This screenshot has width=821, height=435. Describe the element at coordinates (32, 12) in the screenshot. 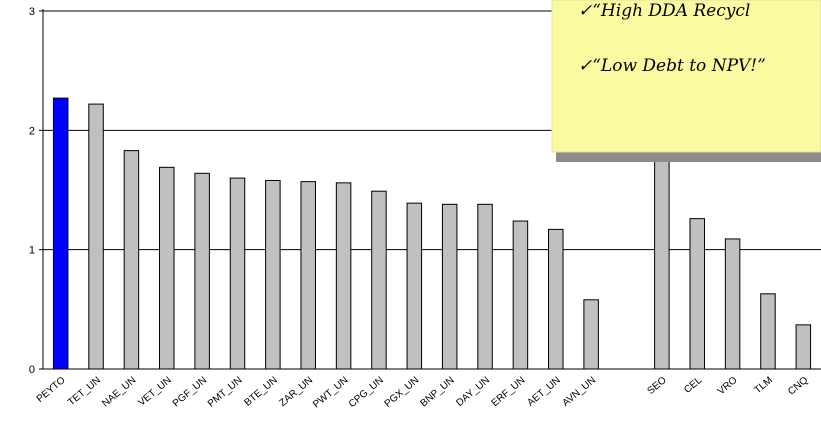

I see `y-tick-label: 3` at that location.